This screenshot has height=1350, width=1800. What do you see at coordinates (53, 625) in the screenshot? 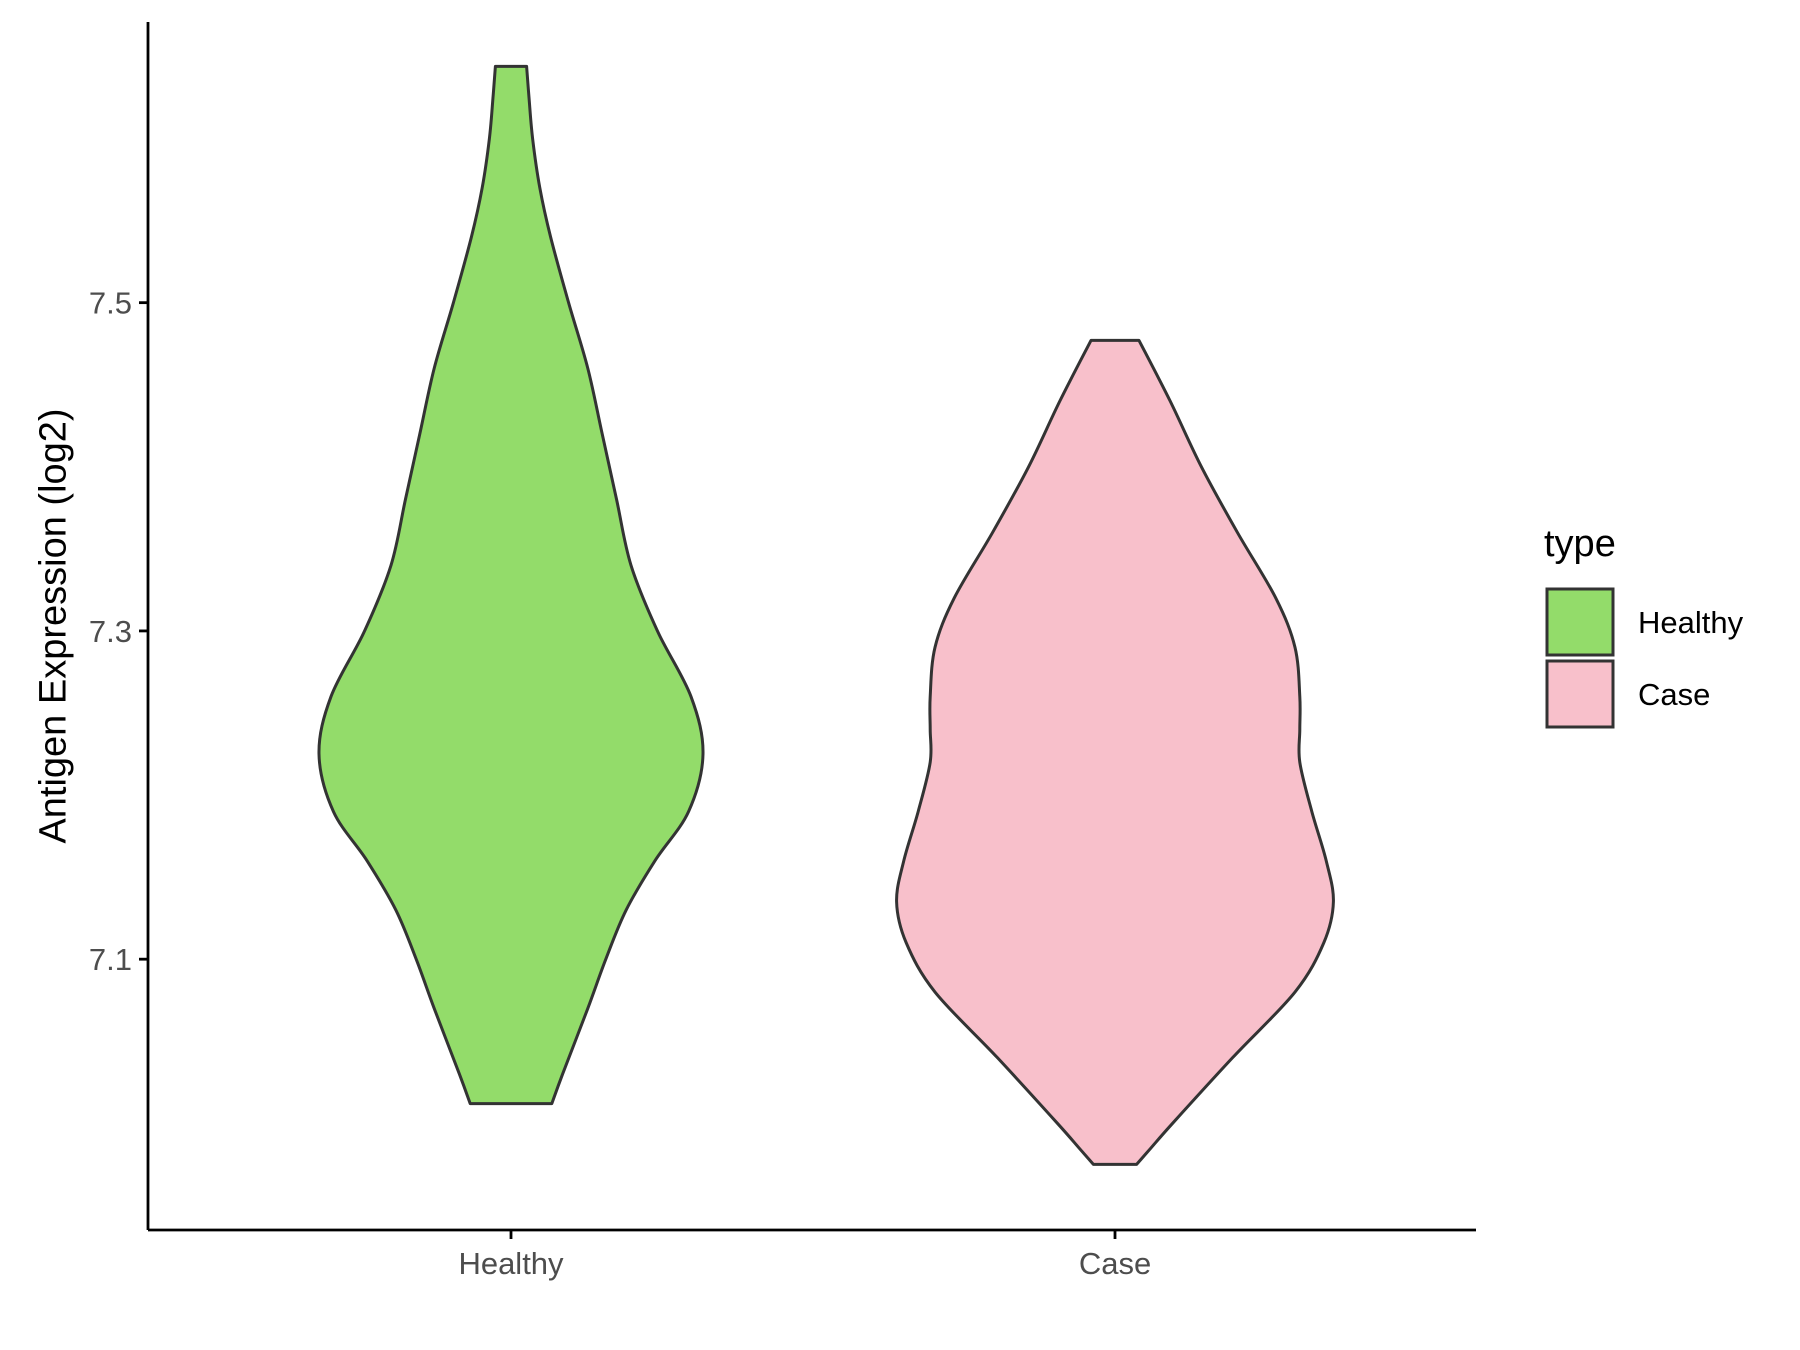
I see `y-axis-title: Antigen Expression (log2)` at bounding box center [53, 625].